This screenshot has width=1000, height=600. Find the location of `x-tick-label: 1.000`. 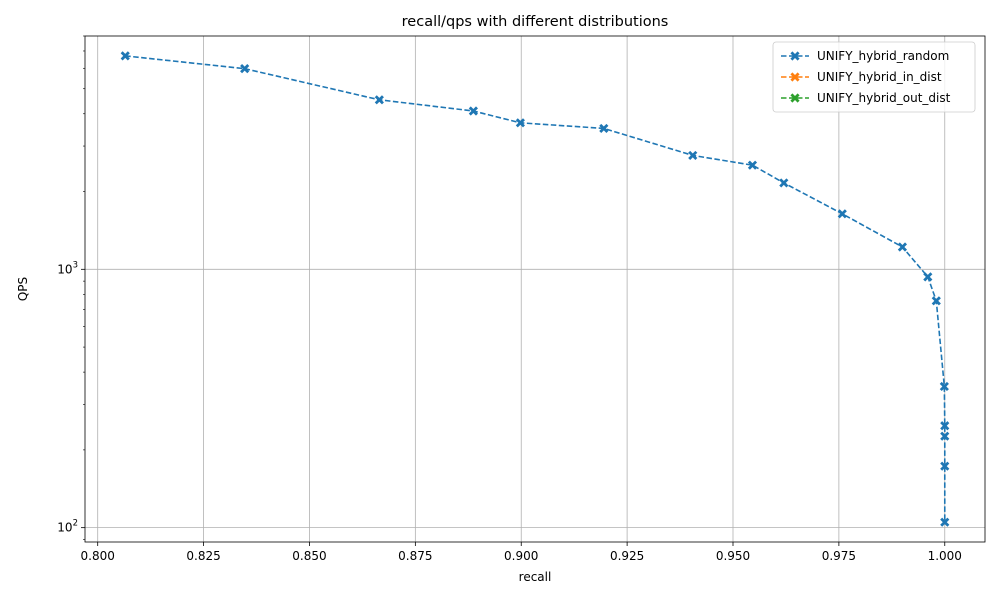

x-tick-label: 1.000 is located at coordinates (945, 556).